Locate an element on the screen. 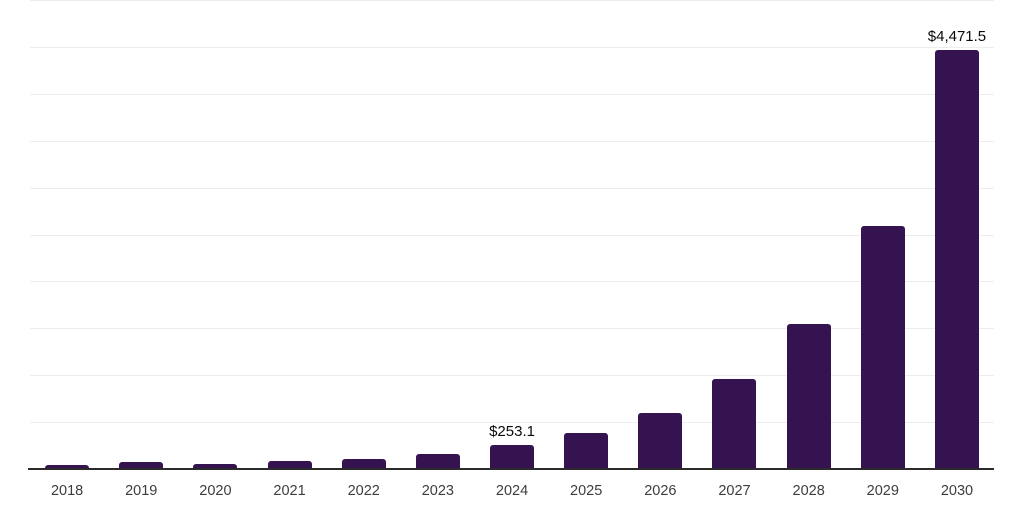  x-tick-label-2024: 2024 is located at coordinates (512, 490).